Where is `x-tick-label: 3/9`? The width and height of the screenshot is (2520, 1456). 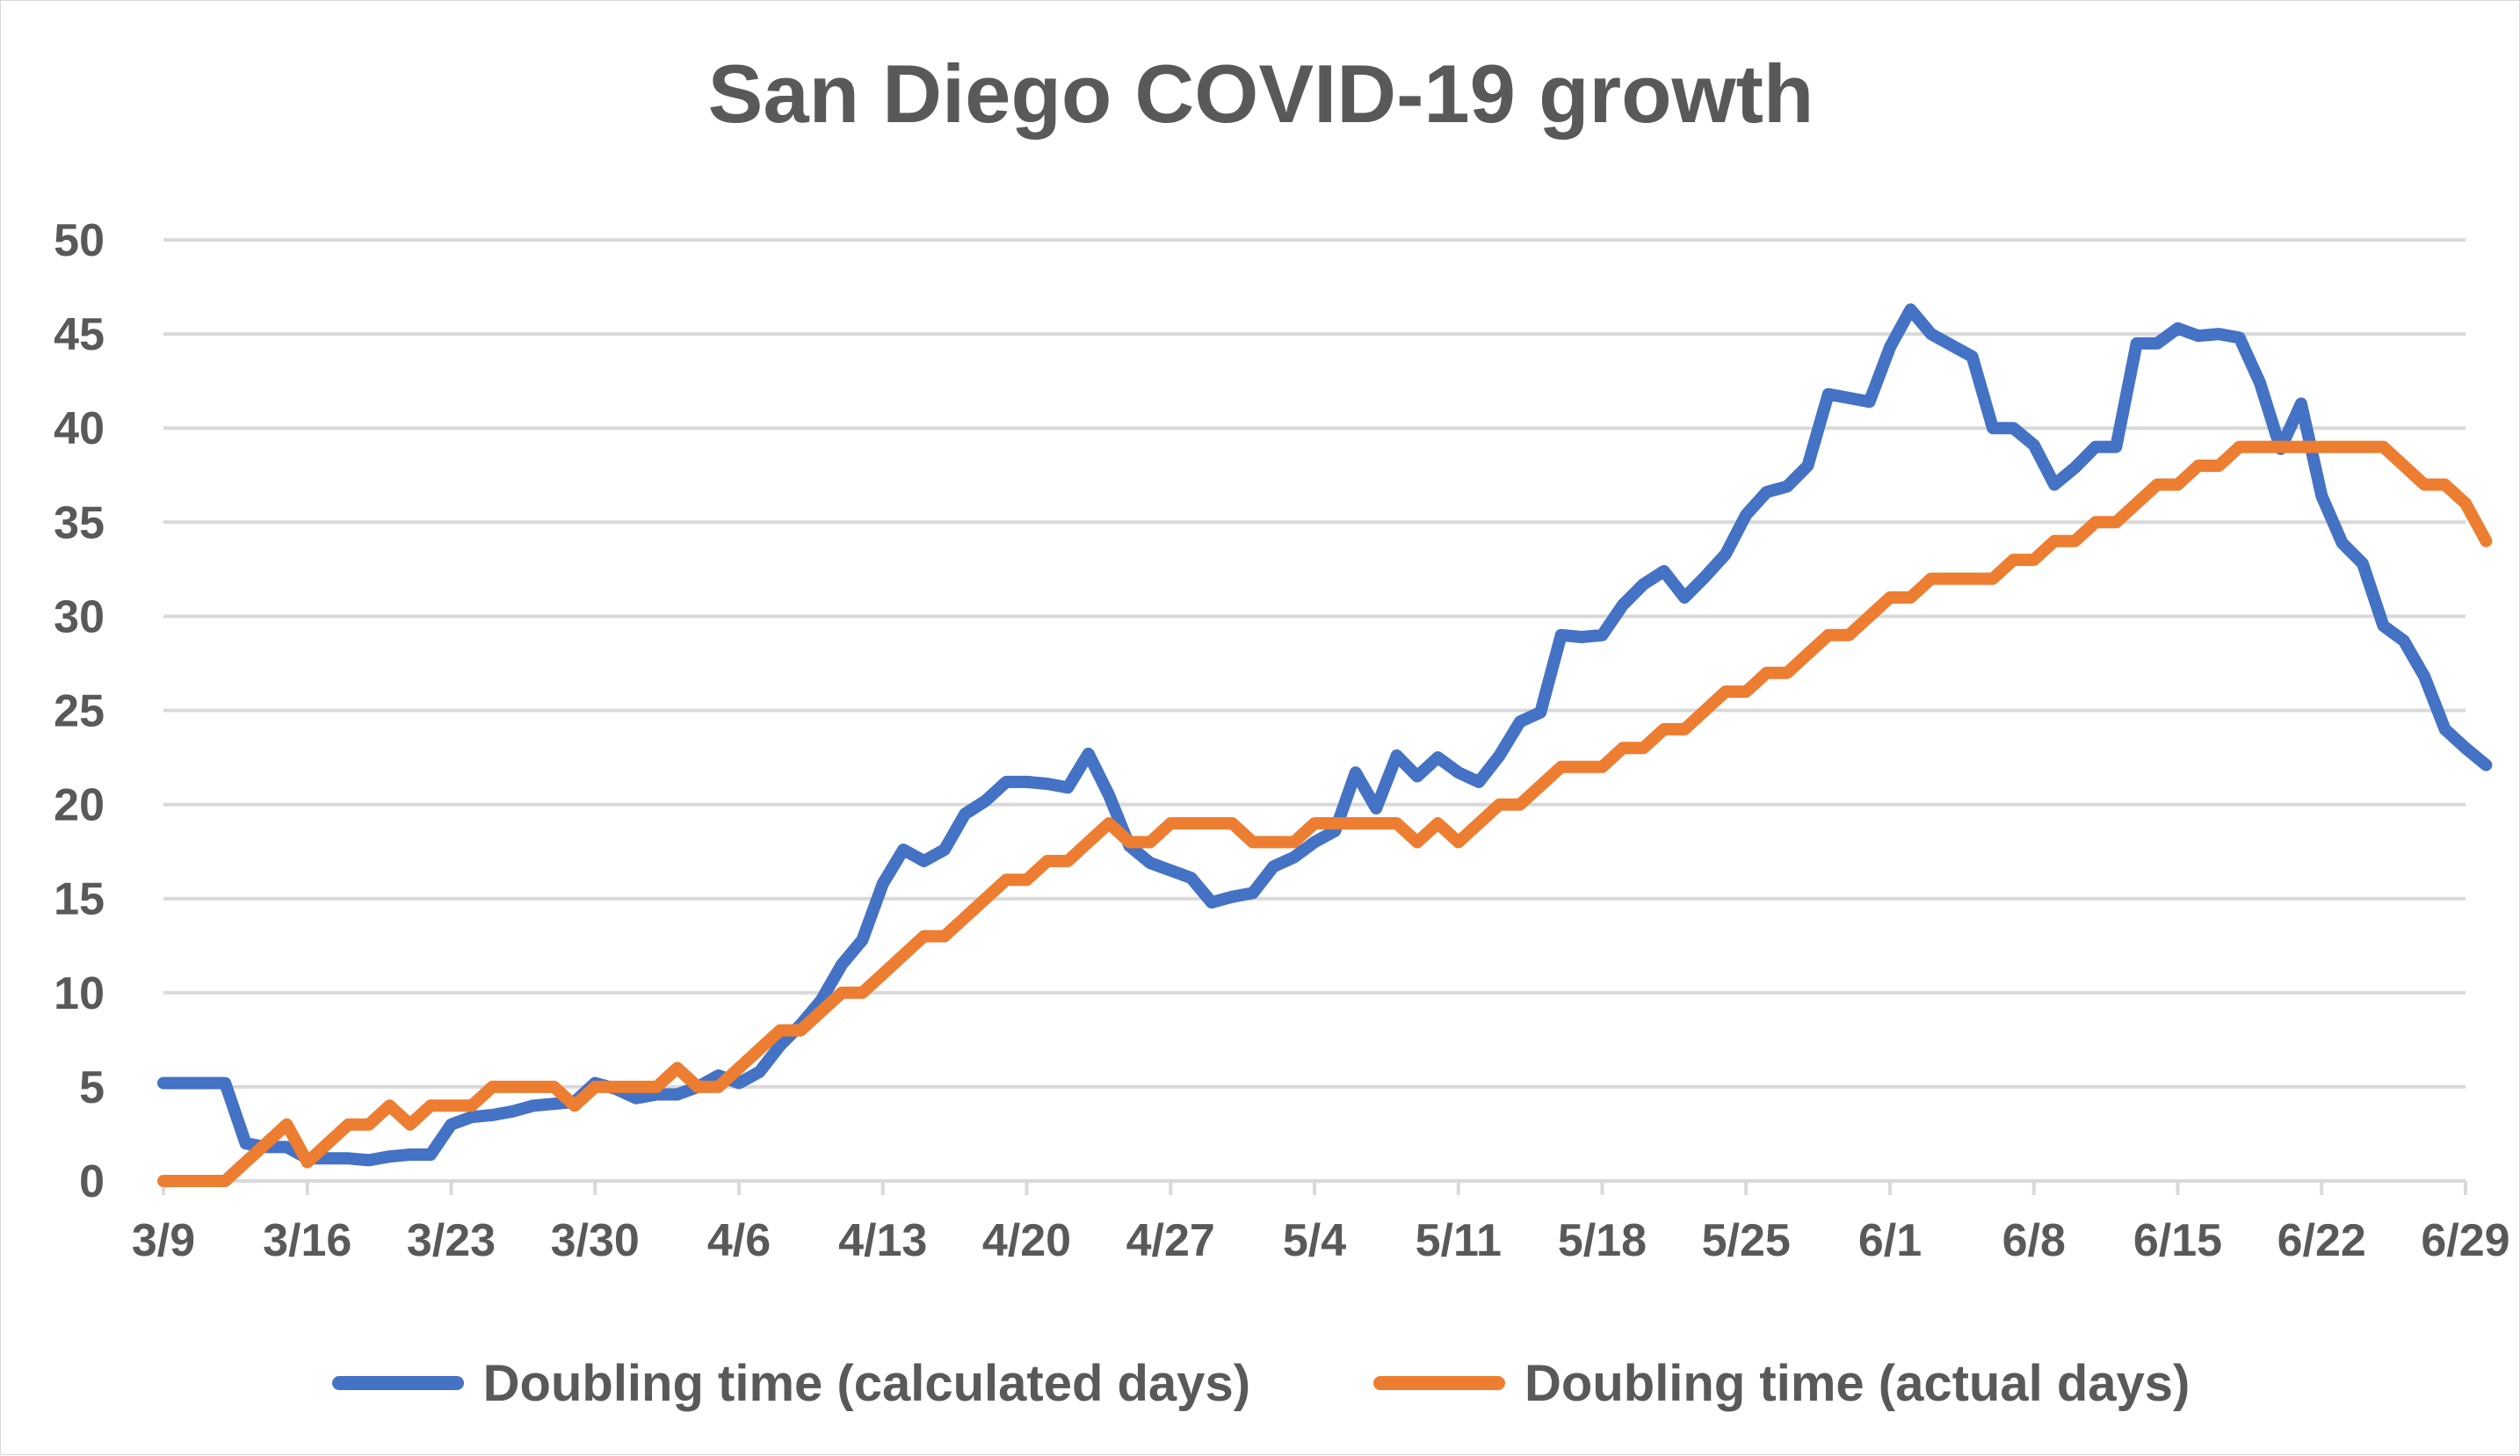 x-tick-label: 3/9 is located at coordinates (163, 1240).